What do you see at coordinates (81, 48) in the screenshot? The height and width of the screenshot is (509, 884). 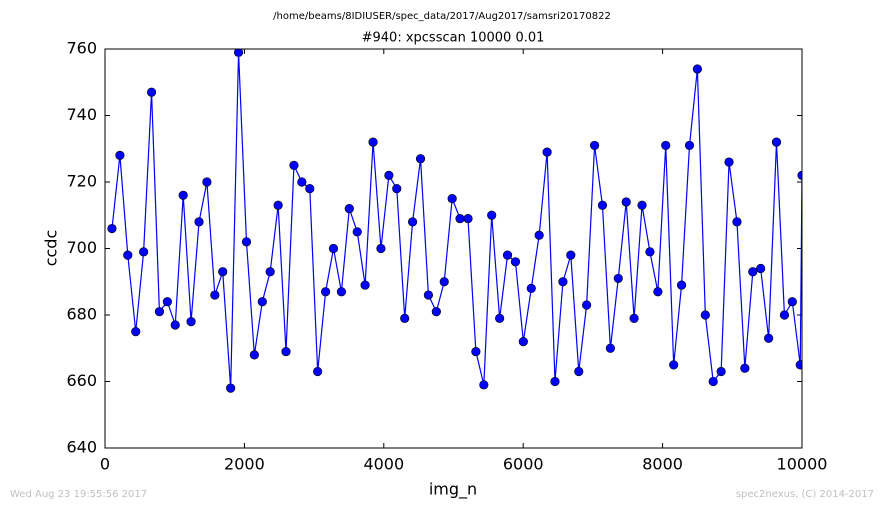 I see `y-tick-label: 760` at bounding box center [81, 48].